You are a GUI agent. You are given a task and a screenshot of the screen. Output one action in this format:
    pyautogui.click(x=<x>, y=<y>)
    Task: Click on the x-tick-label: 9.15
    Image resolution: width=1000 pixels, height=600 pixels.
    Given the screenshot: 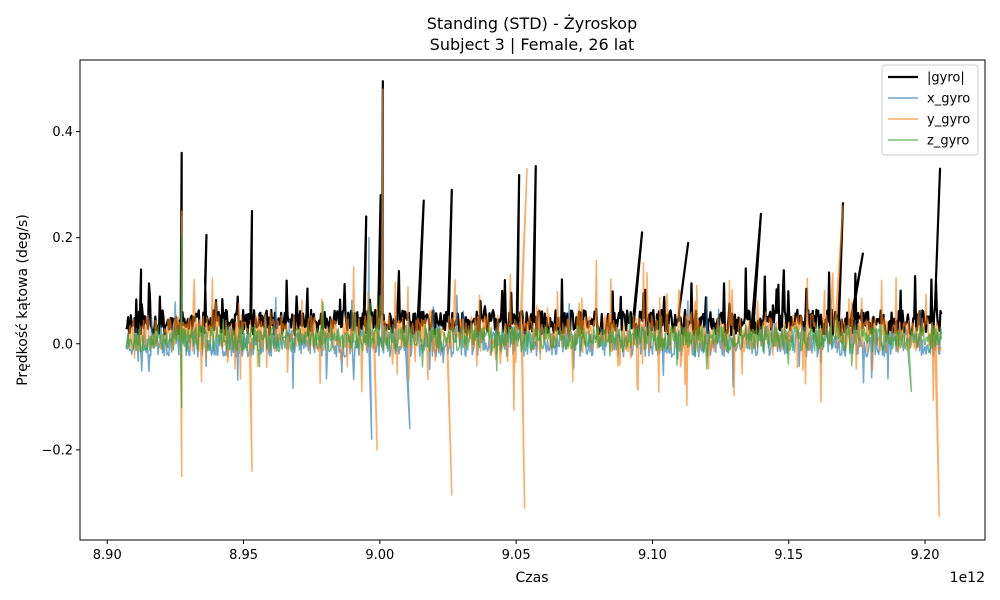 What is the action you would take?
    pyautogui.click(x=788, y=555)
    